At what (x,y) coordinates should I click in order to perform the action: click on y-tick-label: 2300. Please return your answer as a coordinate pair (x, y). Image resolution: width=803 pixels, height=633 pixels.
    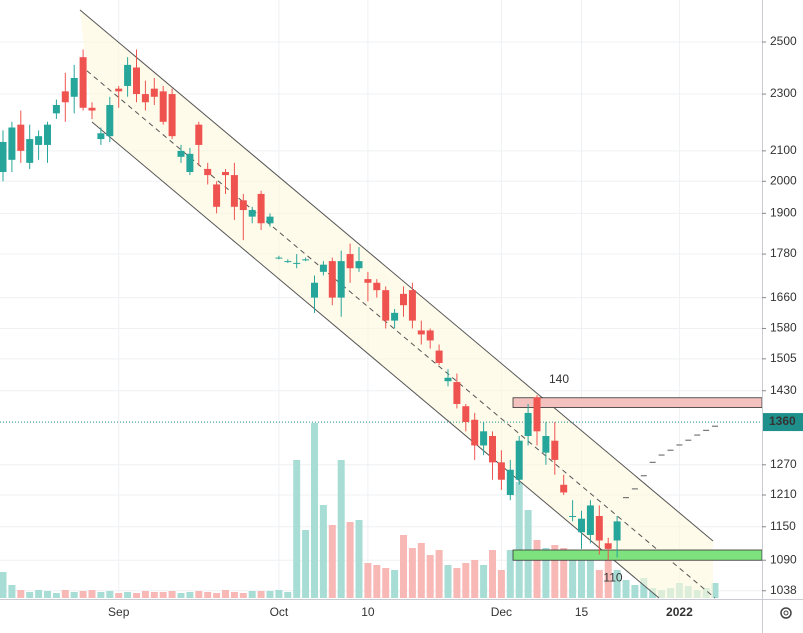
    Looking at the image, I should click on (783, 93).